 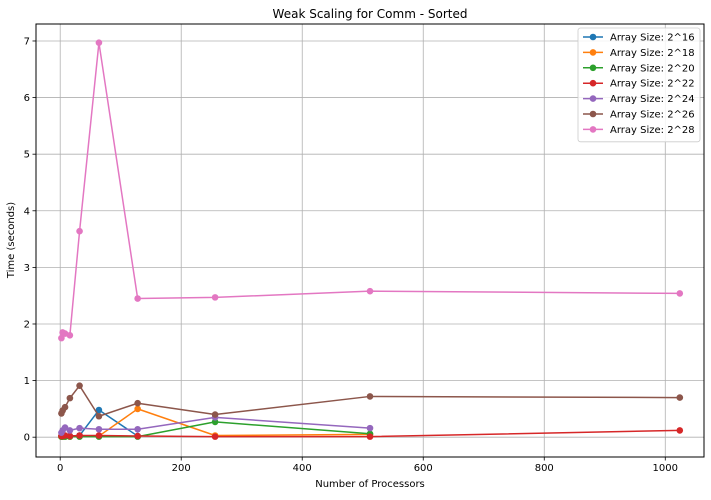 What do you see at coordinates (652, 130) in the screenshot?
I see `legend-label: Array Size: 2^28` at bounding box center [652, 130].